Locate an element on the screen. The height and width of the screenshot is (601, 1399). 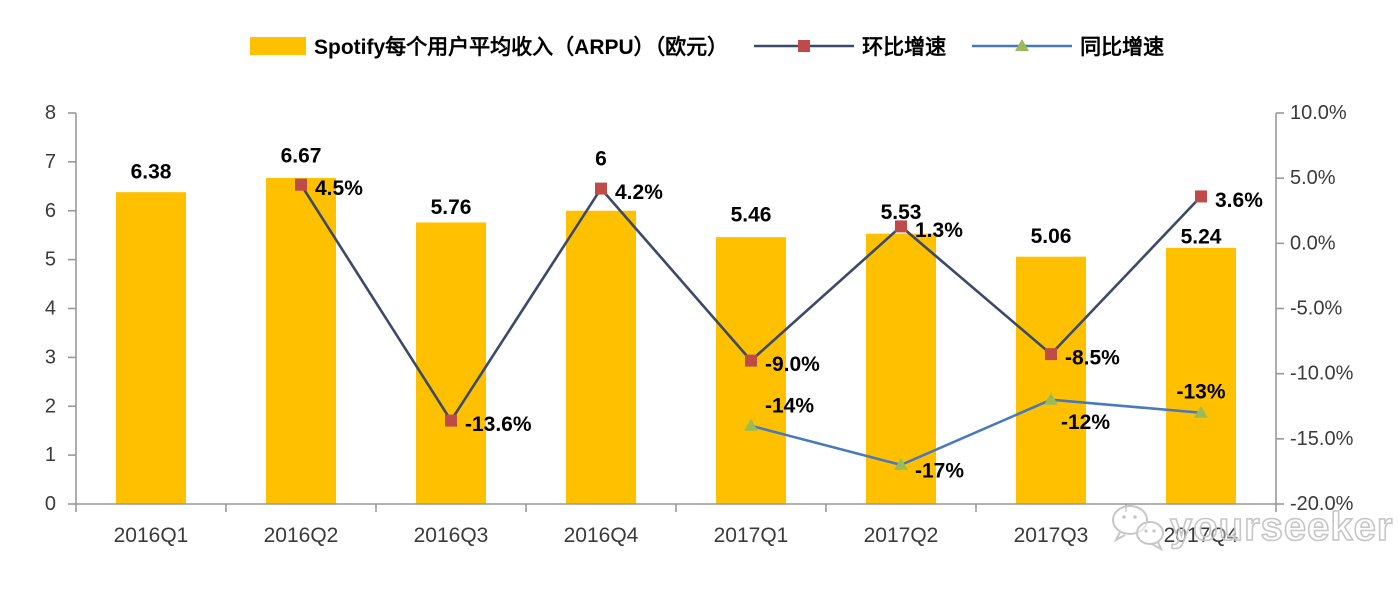
bar-value-label: 6.38 is located at coordinates (151, 172).